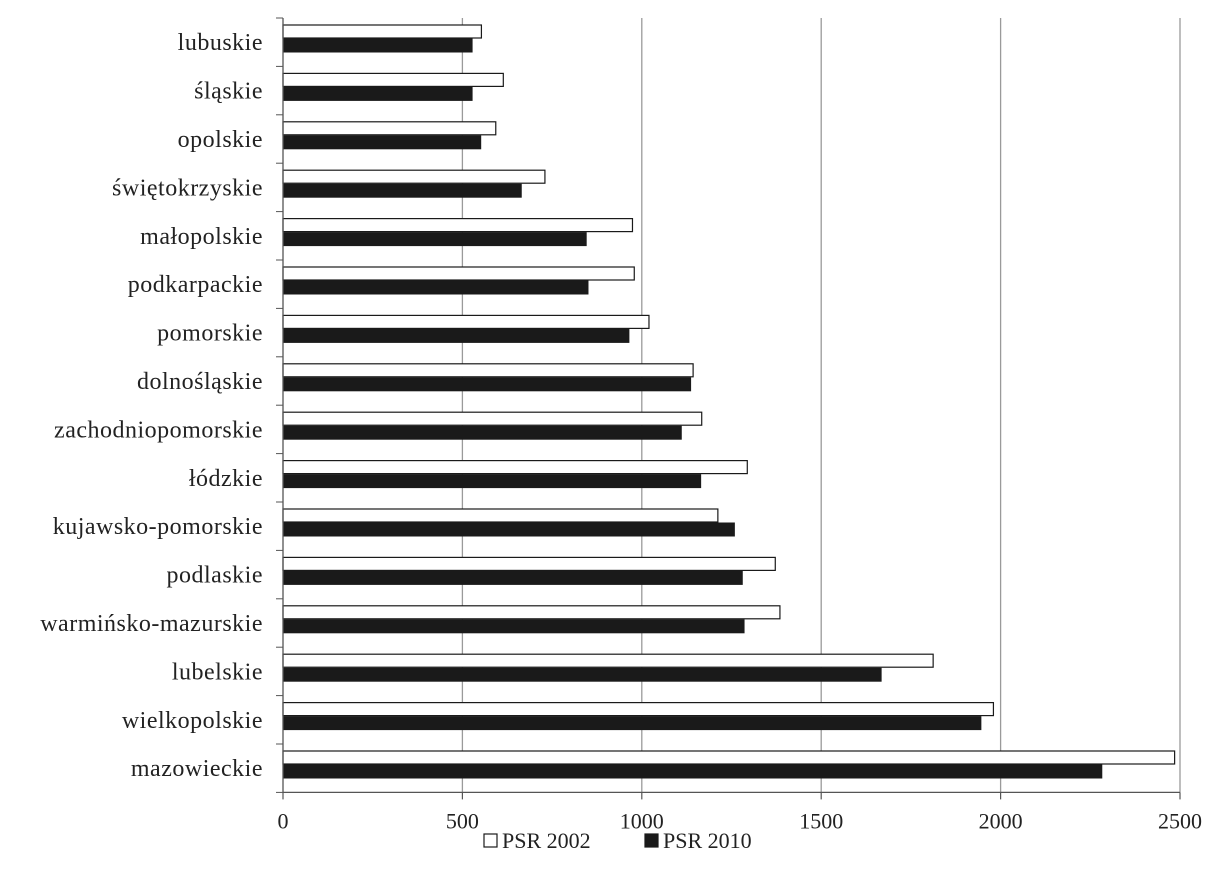 Image resolution: width=1213 pixels, height=879 pixels. What do you see at coordinates (1001, 820) in the screenshot?
I see `x-tick-label: 2000` at bounding box center [1001, 820].